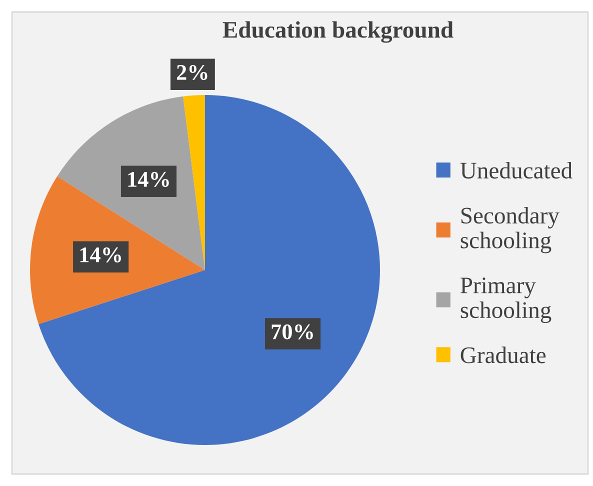 The width and height of the screenshot is (593, 486). I want to click on legend-label: Uneducated, so click(516, 170).